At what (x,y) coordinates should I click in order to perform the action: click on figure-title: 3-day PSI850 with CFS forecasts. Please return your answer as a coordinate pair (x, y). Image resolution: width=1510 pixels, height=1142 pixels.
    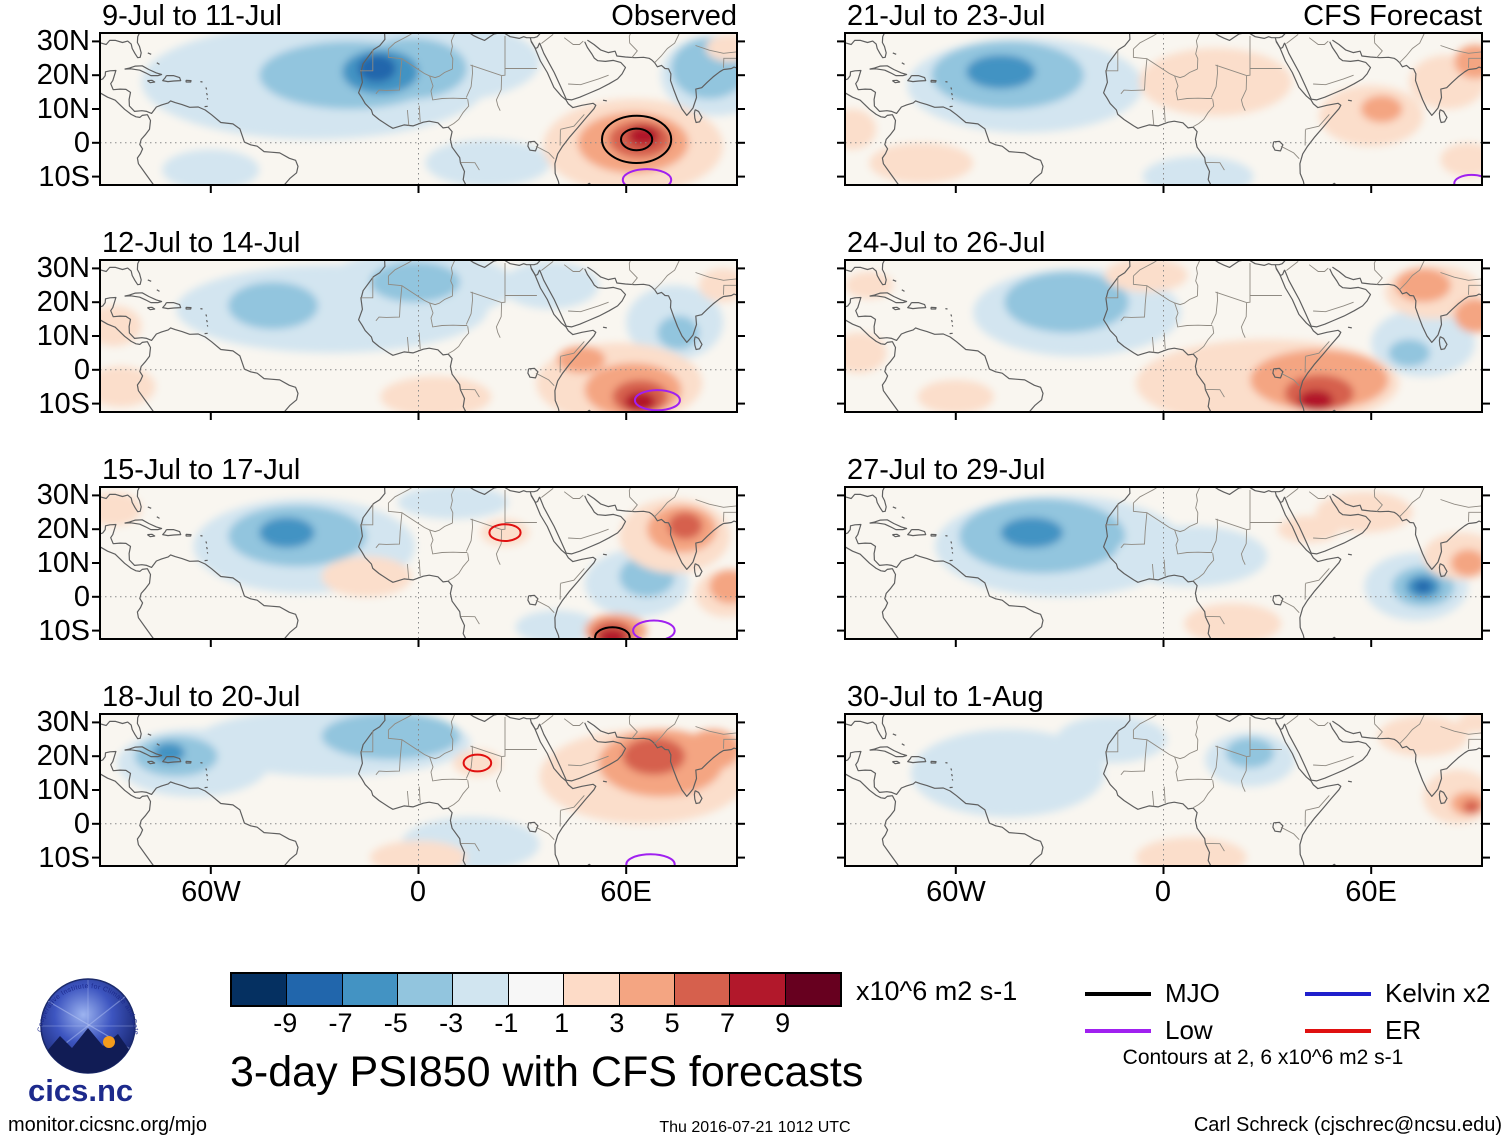
    Looking at the image, I should click on (547, 1072).